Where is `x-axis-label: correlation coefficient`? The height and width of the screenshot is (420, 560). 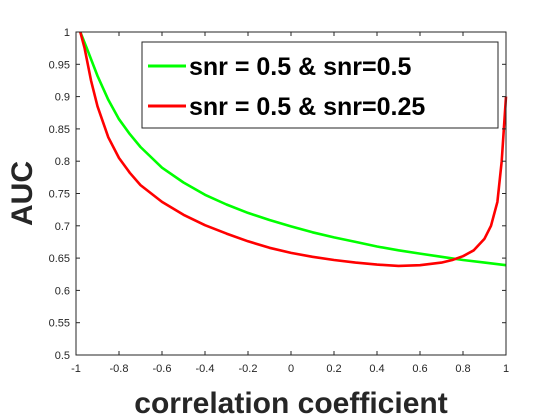
x-axis-label: correlation coefficient is located at coordinates (290, 403).